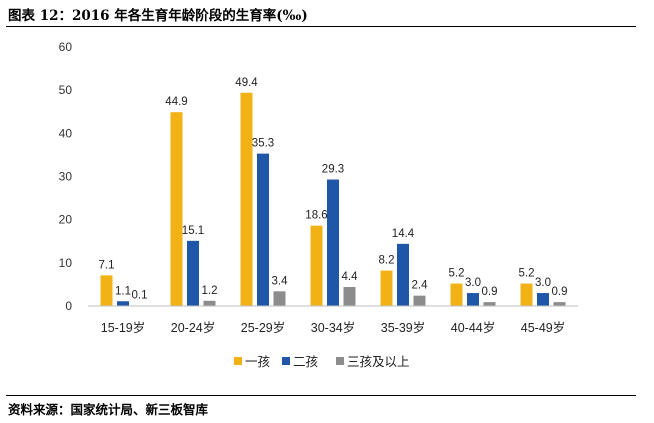 This screenshot has height=423, width=654. What do you see at coordinates (321, 395) in the screenshot?
I see `bottom-rule` at bounding box center [321, 395].